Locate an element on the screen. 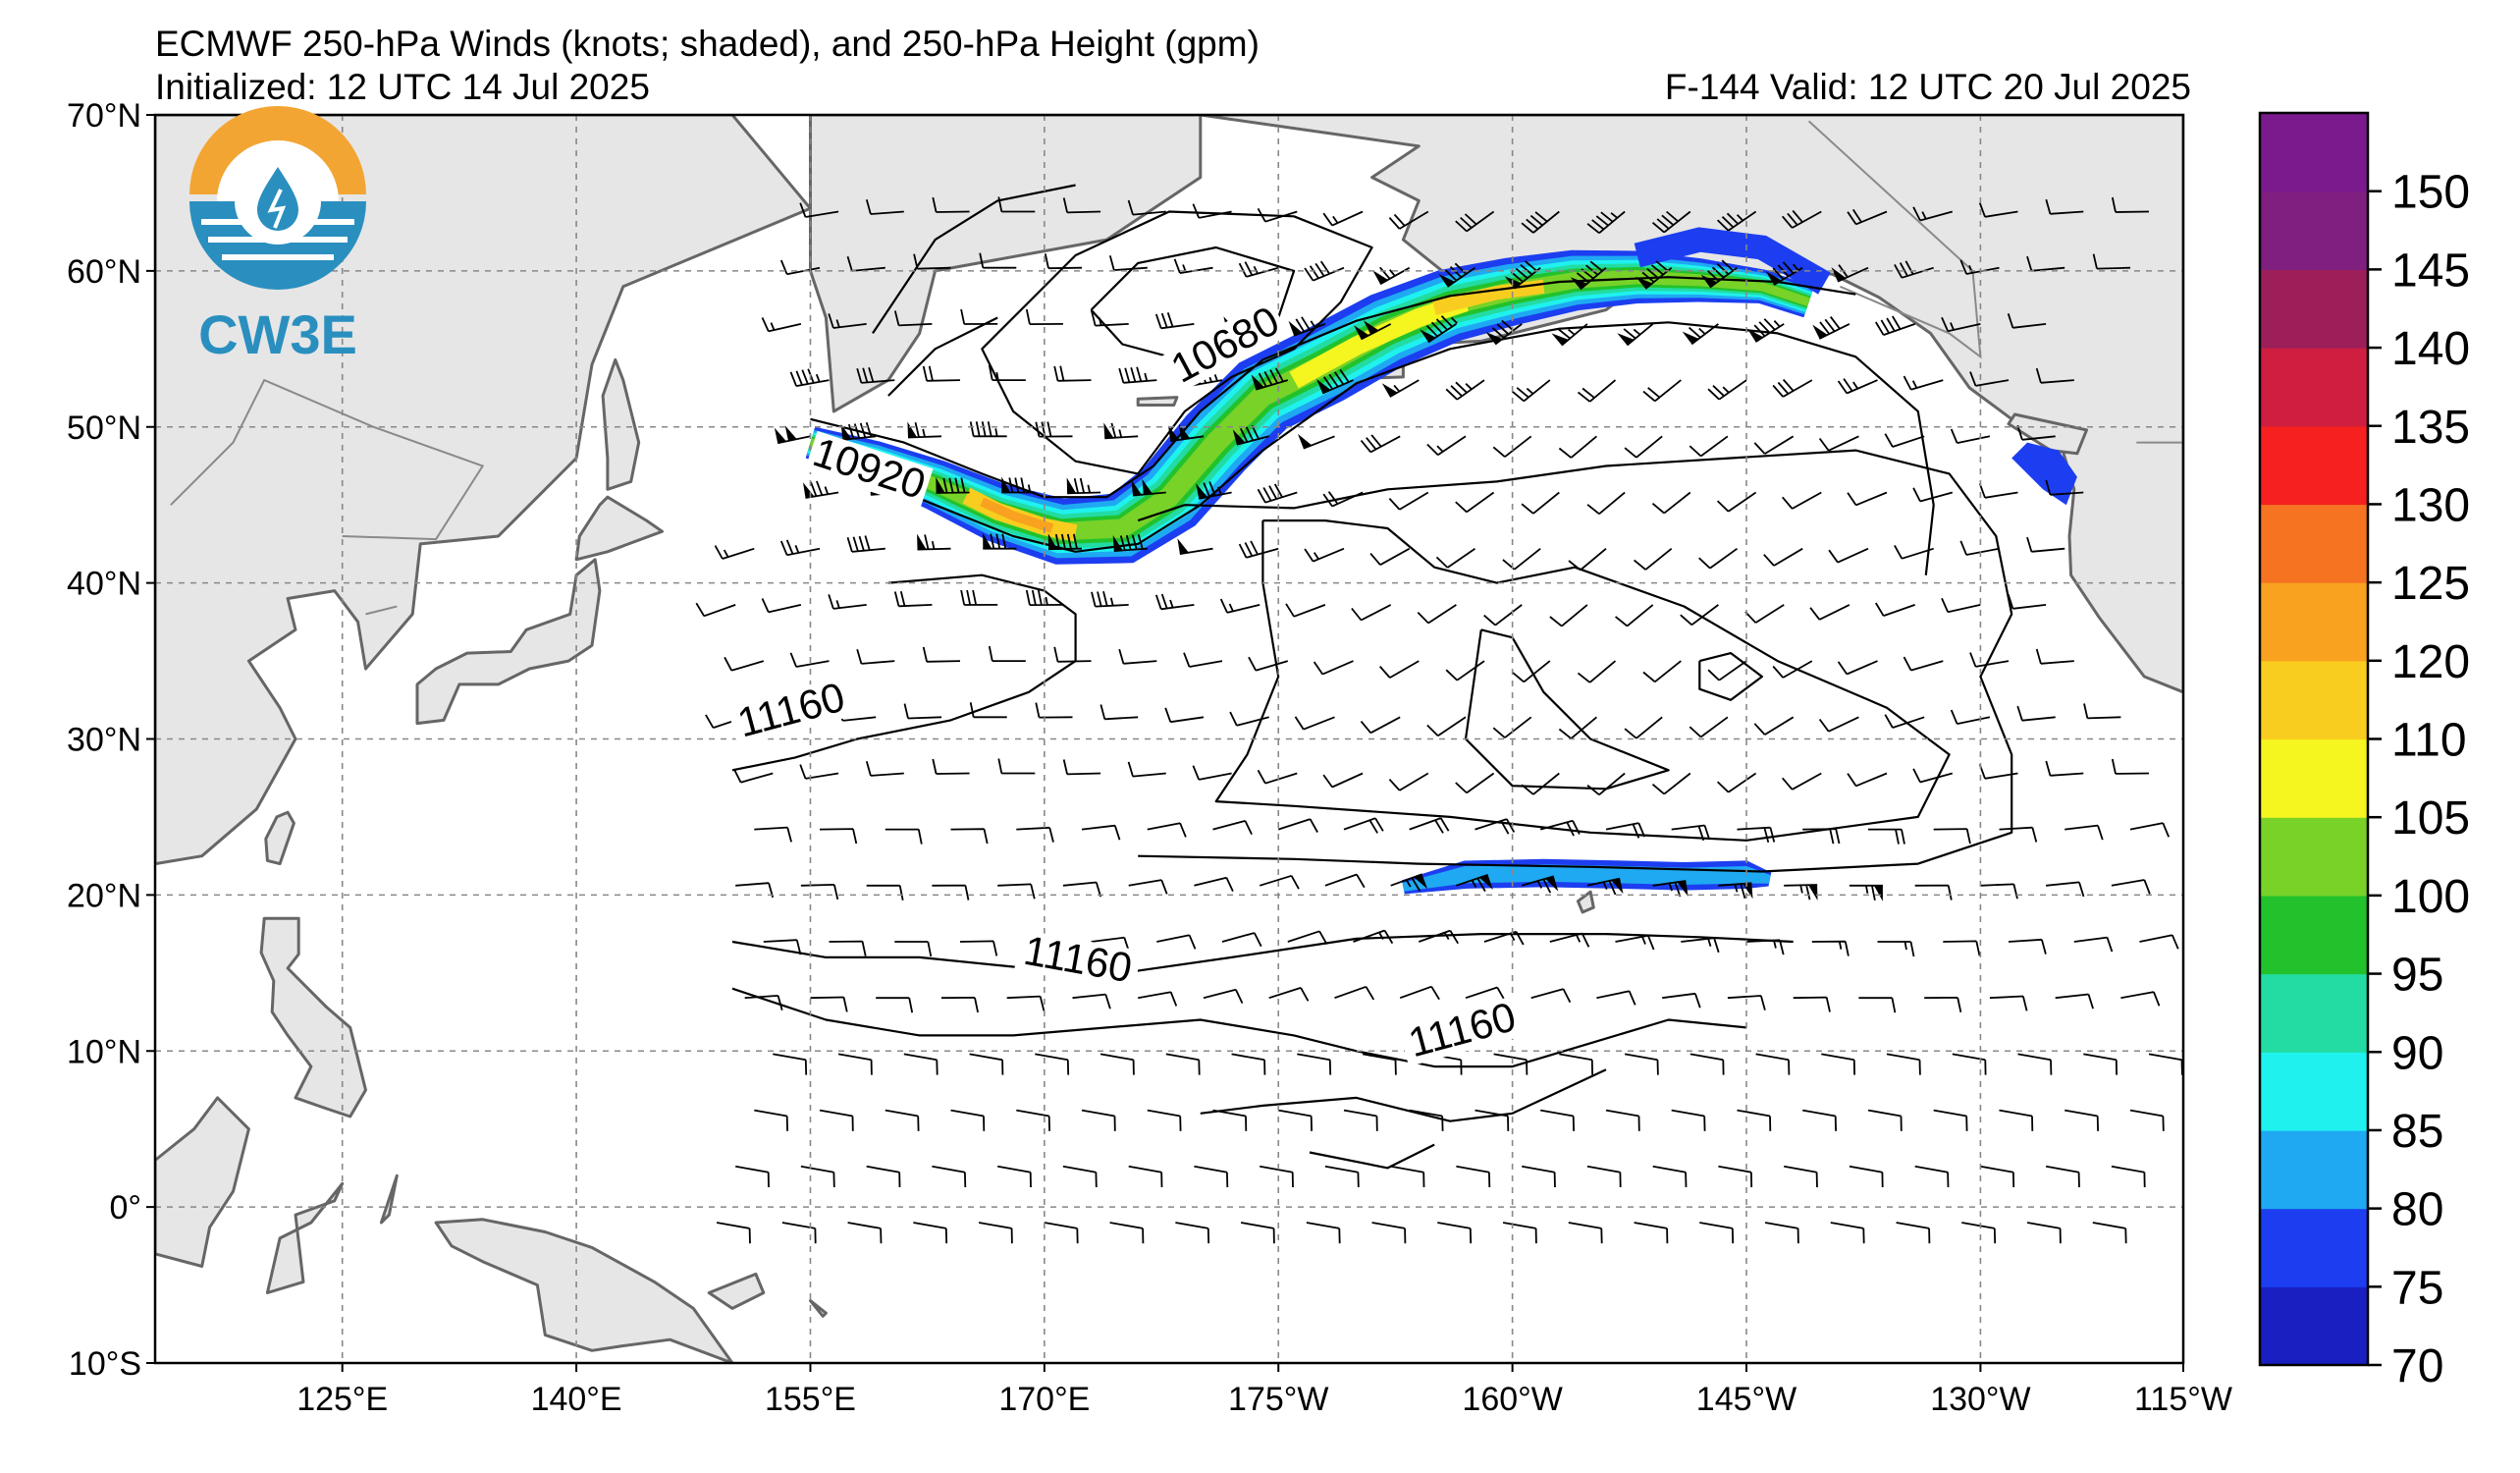 The height and width of the screenshot is (1473, 2520). jet-exit-shading is located at coordinates (1732, 261).